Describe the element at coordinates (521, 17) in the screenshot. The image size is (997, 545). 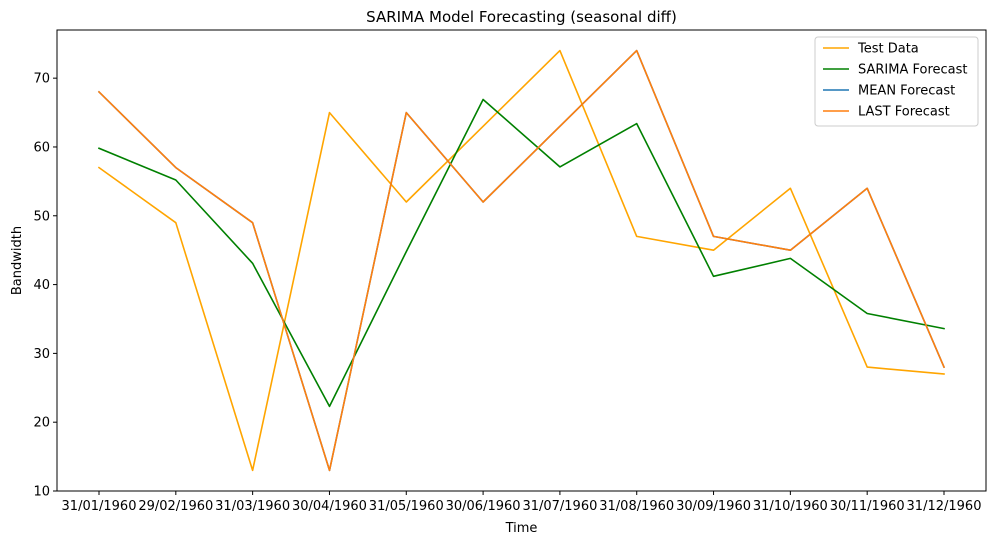
I see `chart-title: SARIMA Model Forecasting (seasonal diff)` at that location.